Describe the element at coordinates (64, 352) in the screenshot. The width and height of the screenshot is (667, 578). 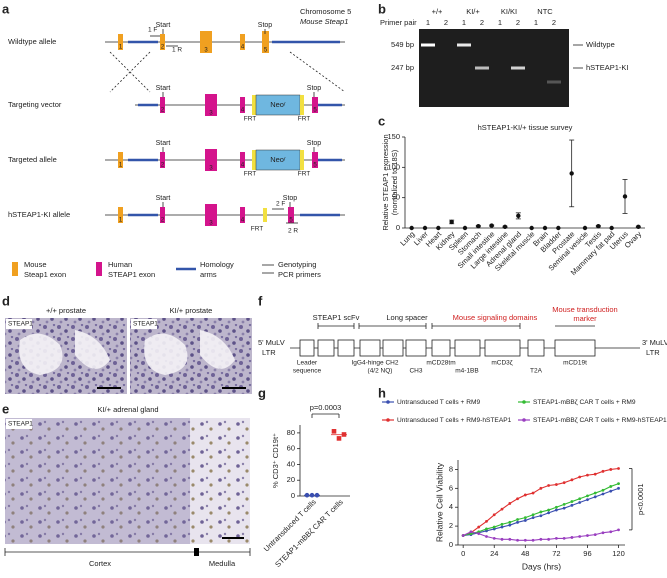
I see `lumen` at that location.